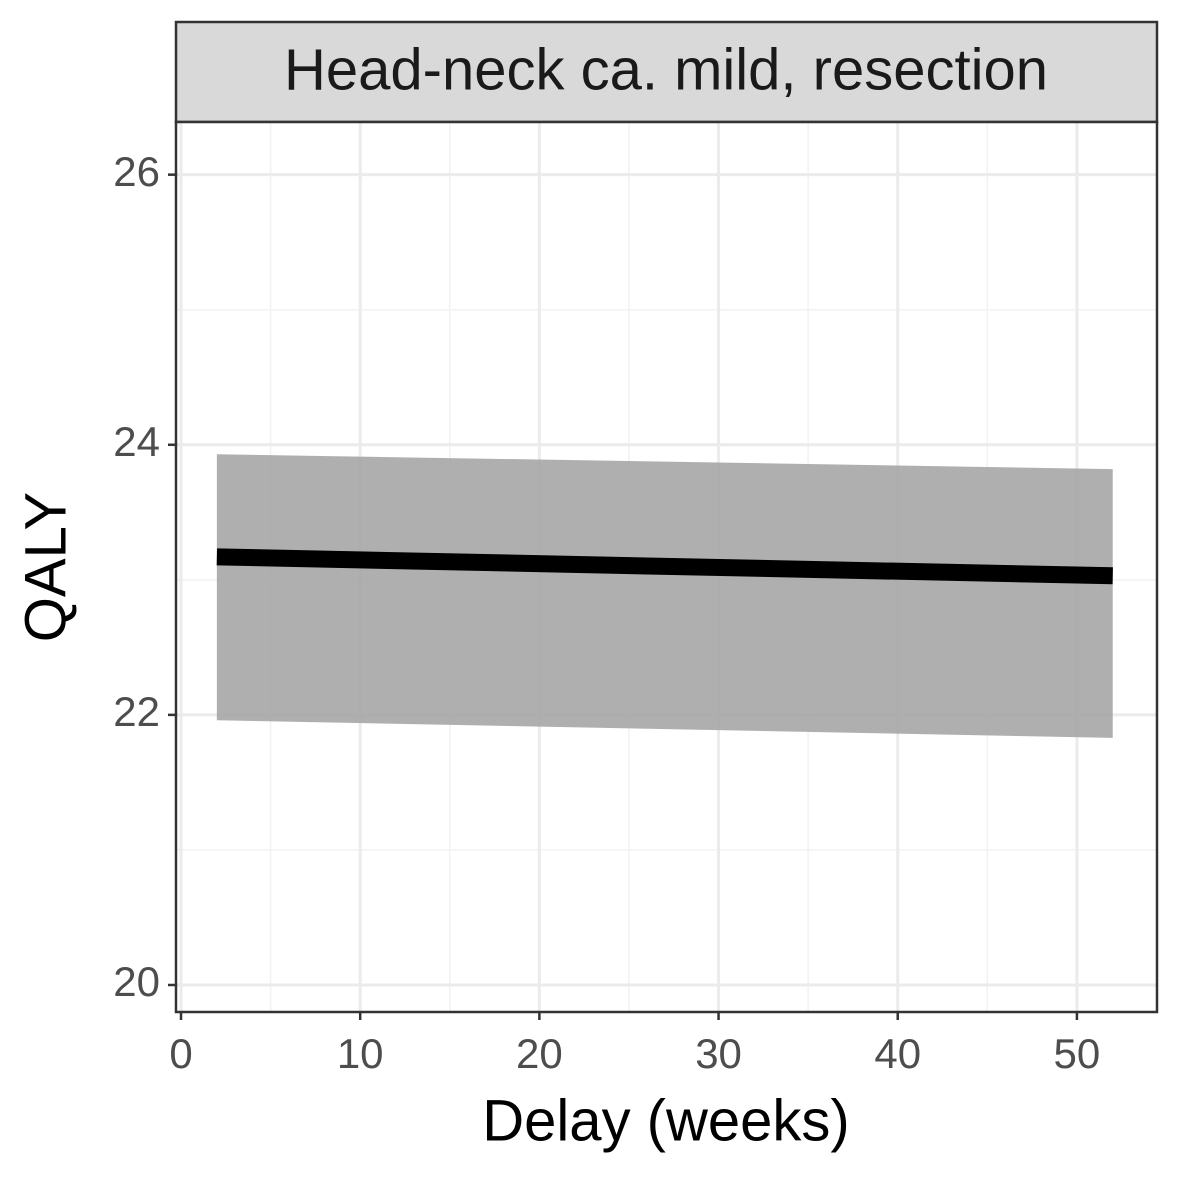  What do you see at coordinates (665, 1120) in the screenshot?
I see `x-axis-title: Delay (weeks)` at bounding box center [665, 1120].